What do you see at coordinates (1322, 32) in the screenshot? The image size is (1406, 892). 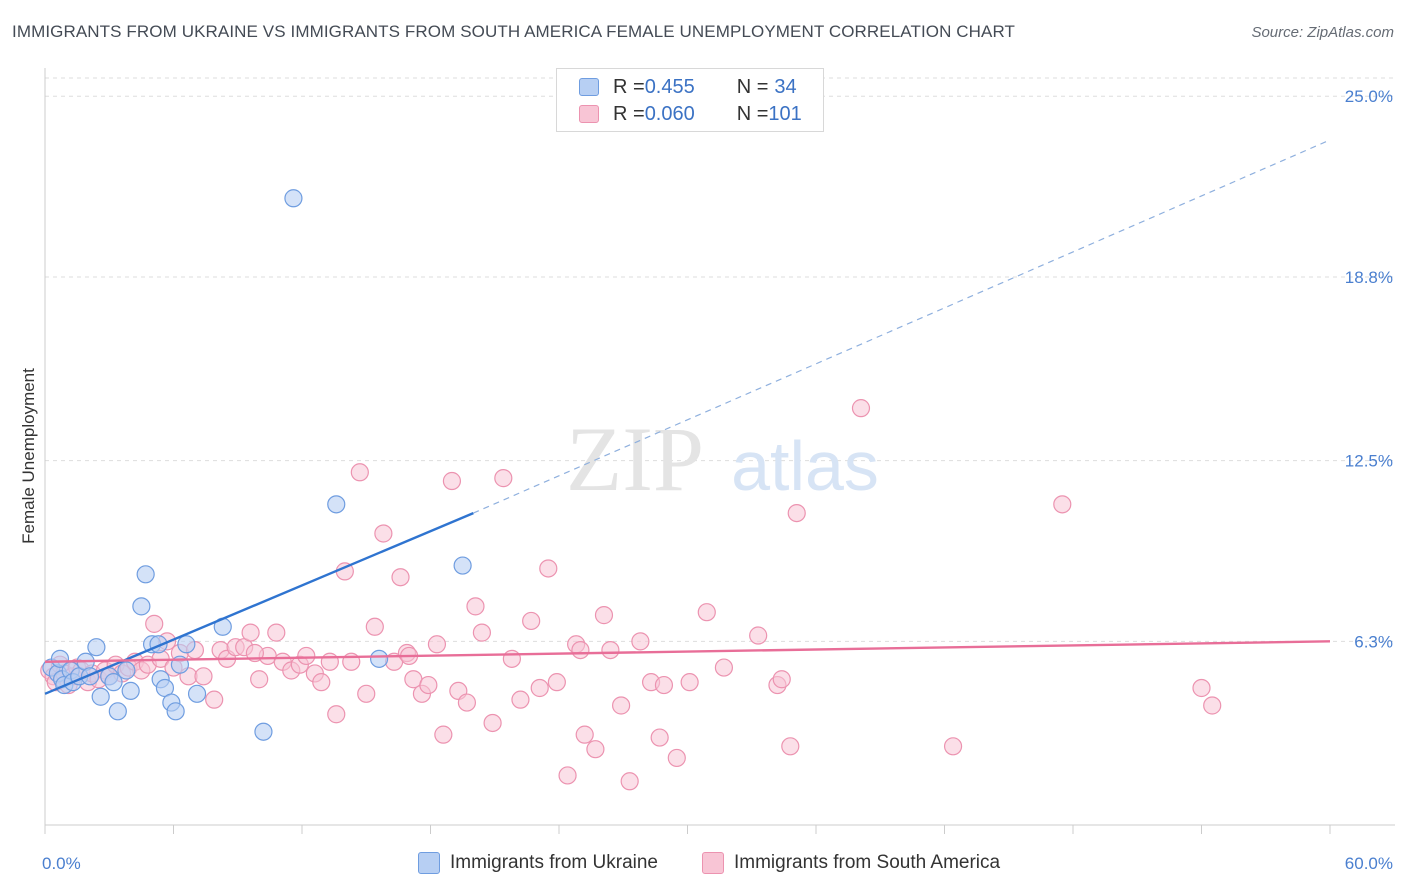 I see `source-credit: Source: ZipAtlas.com` at bounding box center [1322, 32].